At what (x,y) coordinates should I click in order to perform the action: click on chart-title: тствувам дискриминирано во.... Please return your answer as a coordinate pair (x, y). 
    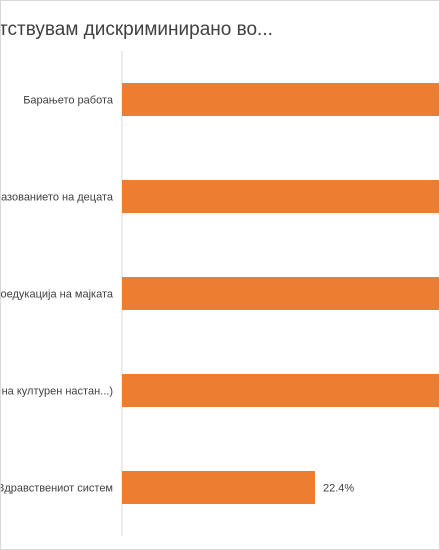
    Looking at the image, I should click on (136, 29).